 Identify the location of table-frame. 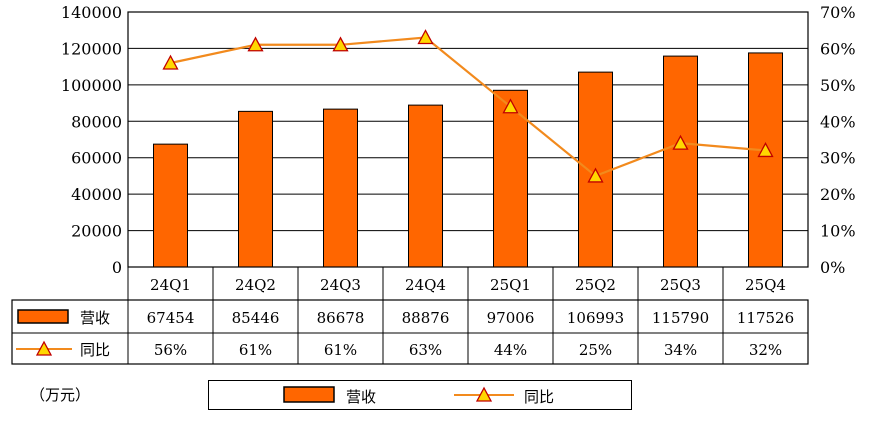
(410, 332).